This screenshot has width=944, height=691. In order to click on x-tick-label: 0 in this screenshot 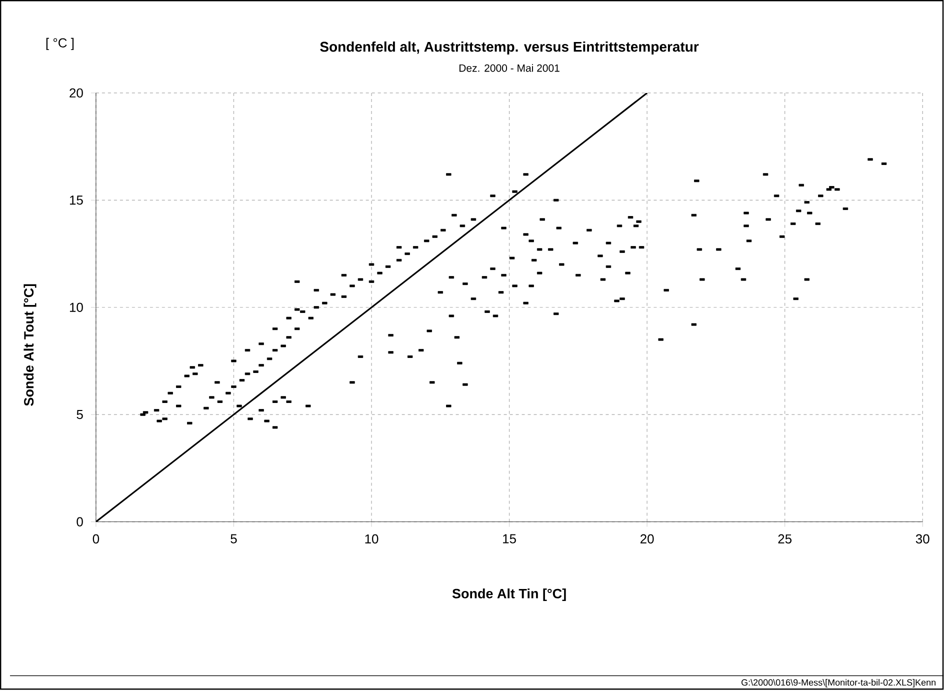, I will do `click(96, 539)`.